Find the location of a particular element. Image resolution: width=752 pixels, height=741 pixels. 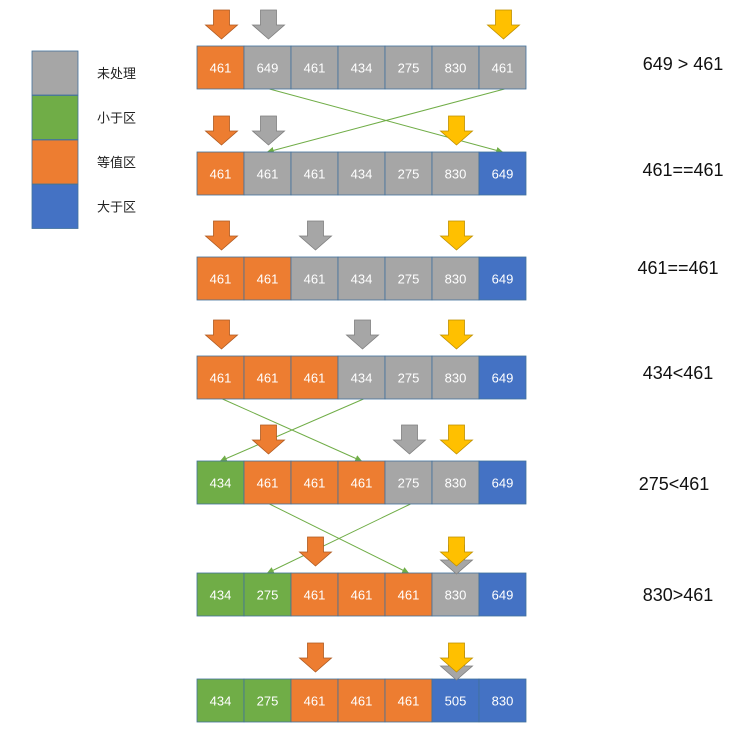

array-row-7: 434 275 461 461 461 505 830 is located at coordinates (361, 700).